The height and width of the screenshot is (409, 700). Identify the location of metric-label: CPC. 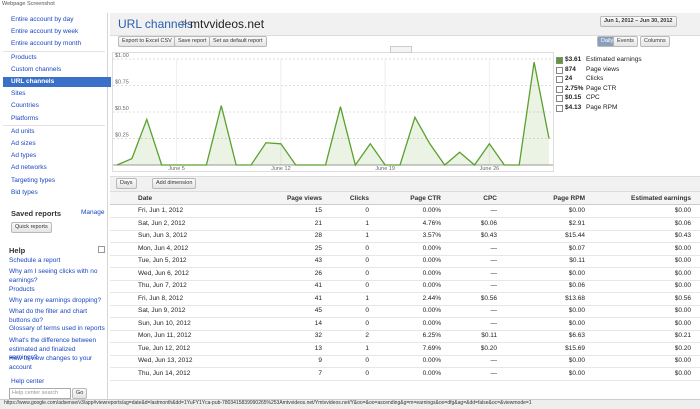
(593, 98).